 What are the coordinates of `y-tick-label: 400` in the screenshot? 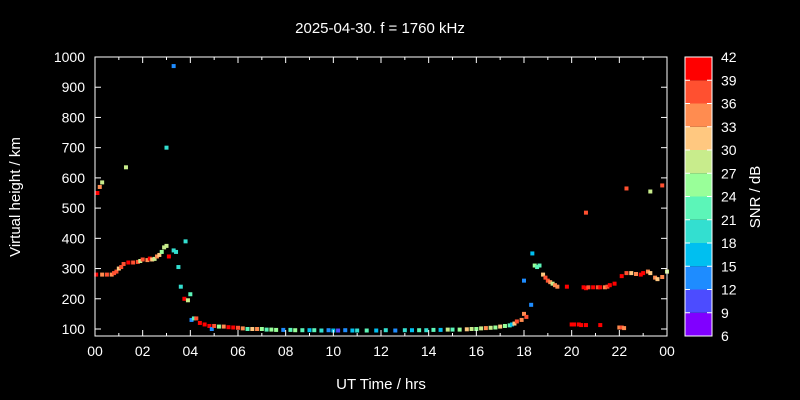 It's located at (74, 238).